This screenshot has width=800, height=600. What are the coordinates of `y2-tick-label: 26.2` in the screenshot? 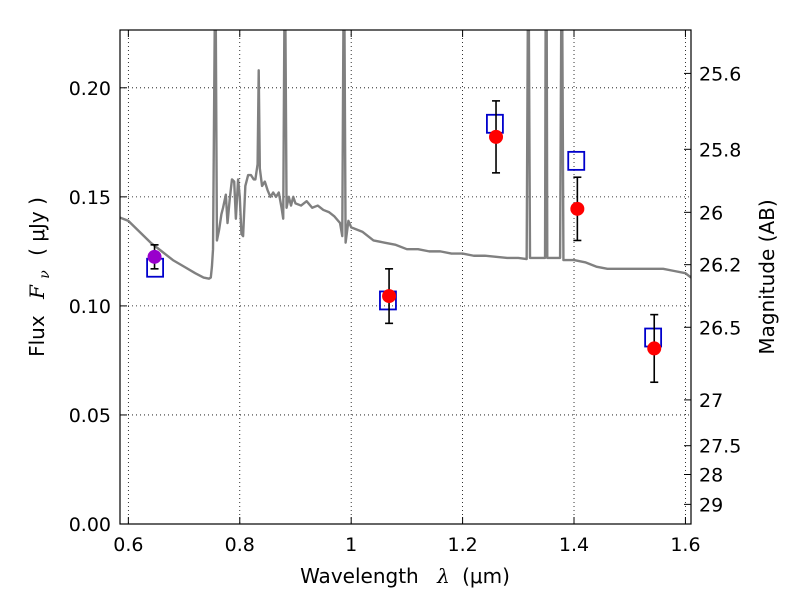 It's located at (720, 266).